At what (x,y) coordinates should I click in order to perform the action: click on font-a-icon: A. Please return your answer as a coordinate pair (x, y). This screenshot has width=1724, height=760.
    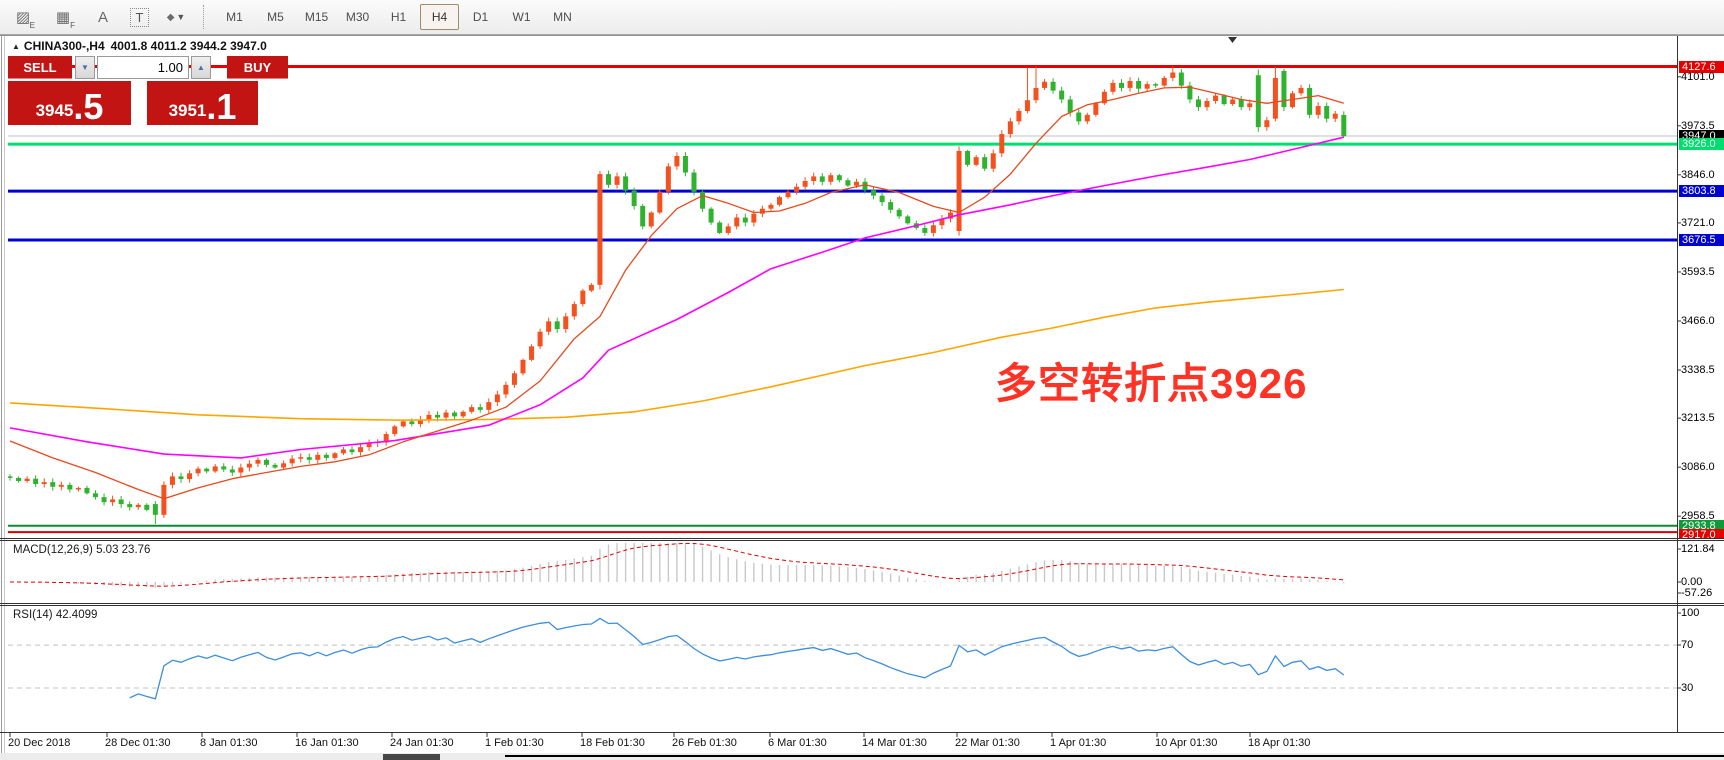
    Looking at the image, I should click on (103, 17).